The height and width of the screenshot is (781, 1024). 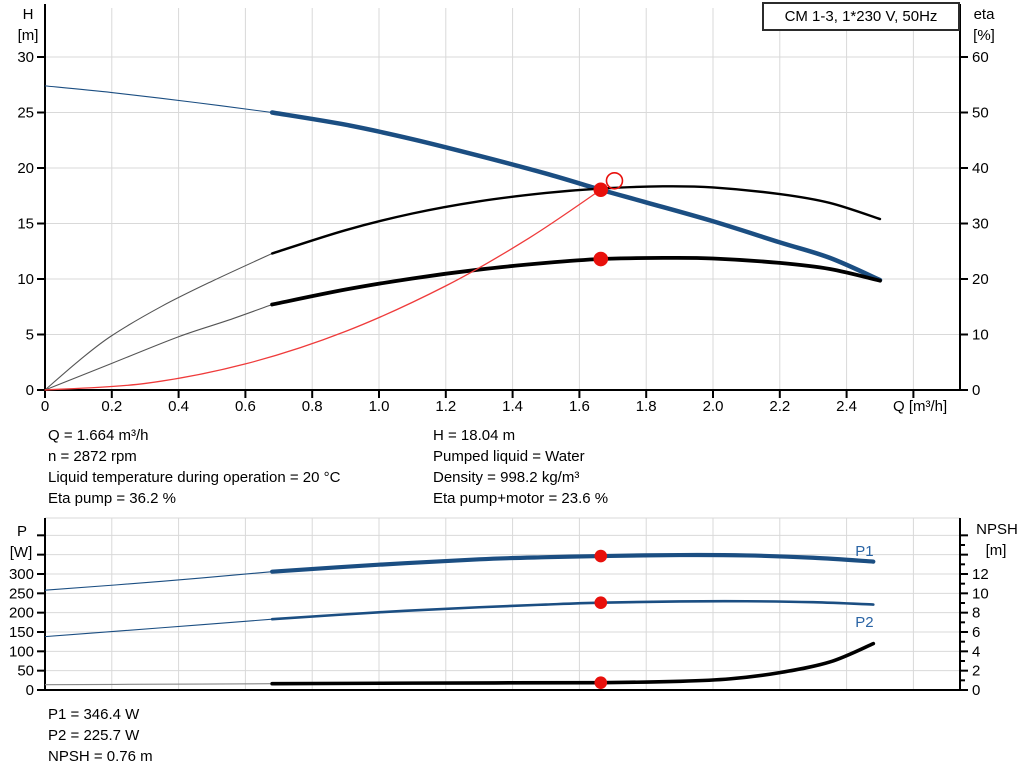 What do you see at coordinates (45, 406) in the screenshot?
I see `q-tick-label: 0` at bounding box center [45, 406].